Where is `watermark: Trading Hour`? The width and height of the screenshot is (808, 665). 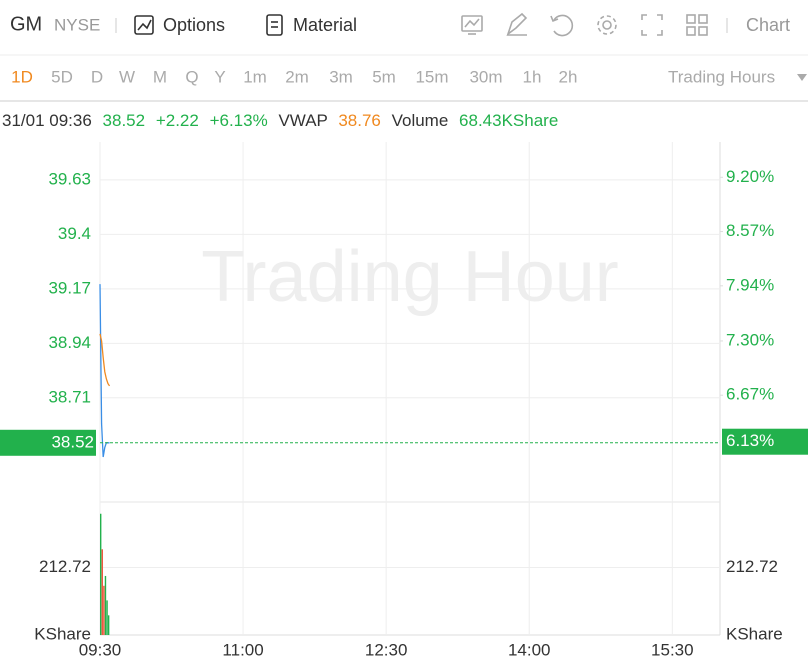
watermark: Trading Hour is located at coordinates (410, 277).